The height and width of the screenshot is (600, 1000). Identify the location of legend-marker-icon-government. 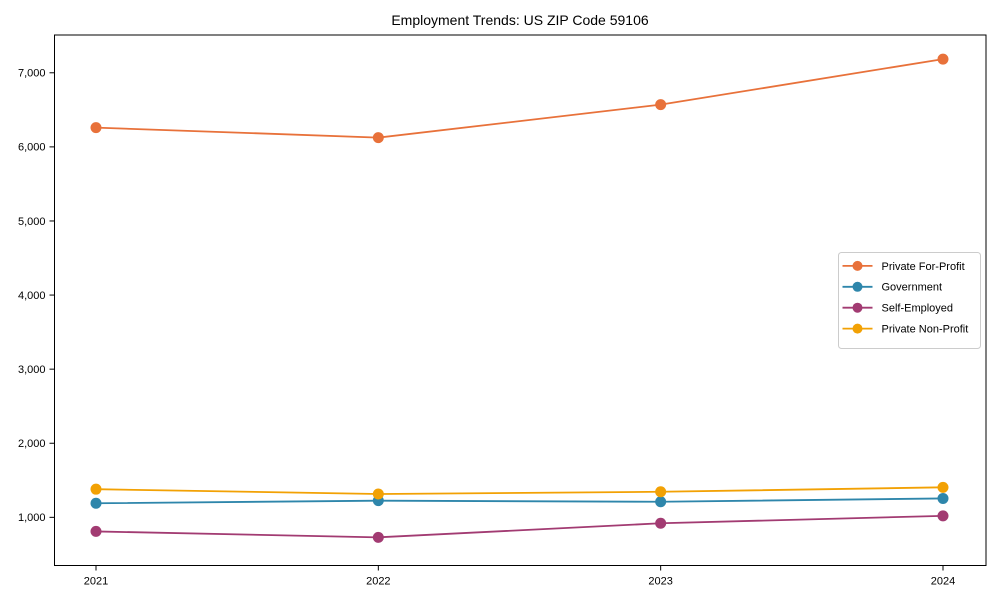
(857, 286).